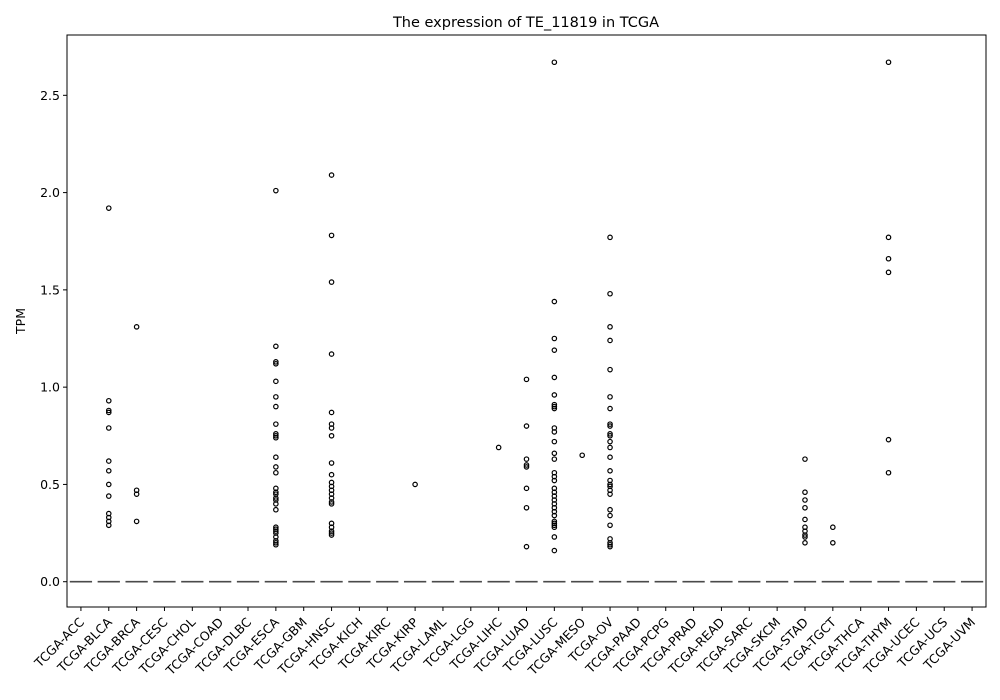 The image size is (1000, 700). Describe the element at coordinates (53, 338) in the screenshot. I see `y-axis: 0.0 0.5 1.0 1.5 2.0 2.5` at that location.